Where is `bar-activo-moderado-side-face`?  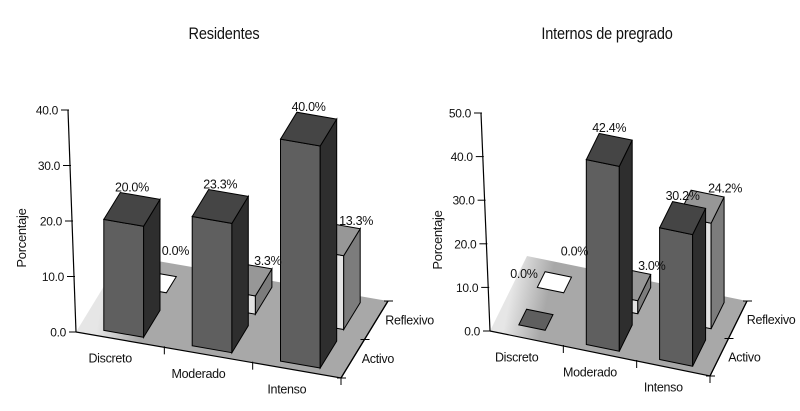 bar-activo-moderado-side-face is located at coordinates (625, 245).